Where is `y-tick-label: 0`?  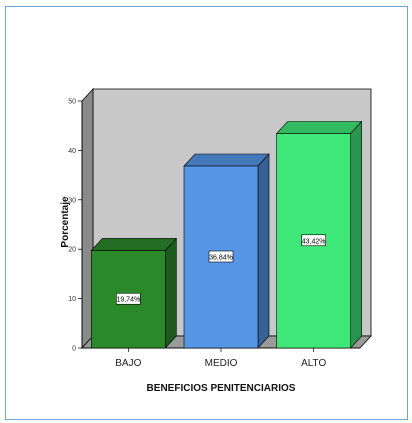
y-tick-label: 0 is located at coordinates (74, 349).